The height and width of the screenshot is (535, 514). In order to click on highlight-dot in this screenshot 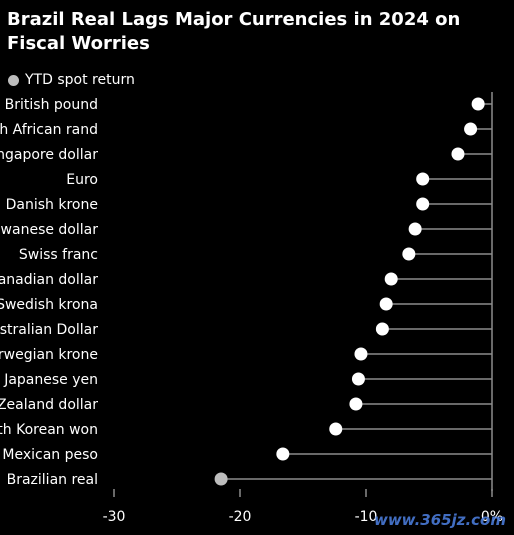, I will do `click(221, 479)`.